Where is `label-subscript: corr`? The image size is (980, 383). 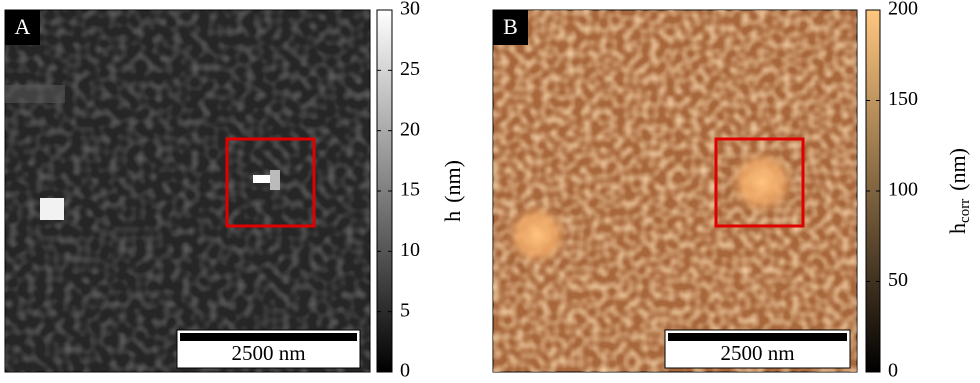 label-subscript: corr is located at coordinates (965, 211).